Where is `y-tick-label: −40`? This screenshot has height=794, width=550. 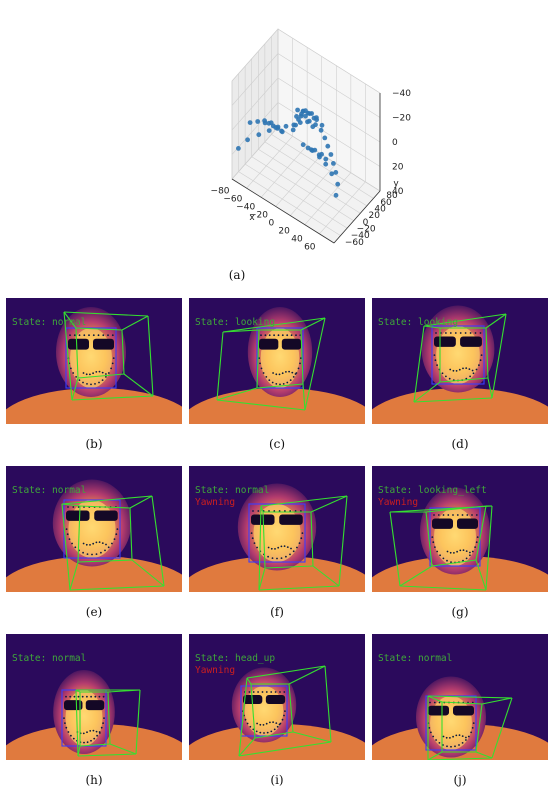 y-tick-label: −40 is located at coordinates (360, 236).